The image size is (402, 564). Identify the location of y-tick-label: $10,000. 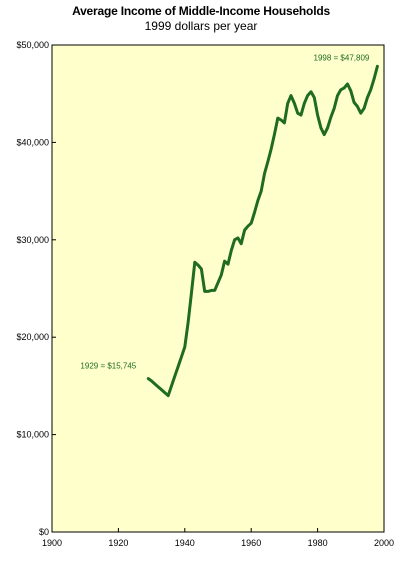
(32, 435).